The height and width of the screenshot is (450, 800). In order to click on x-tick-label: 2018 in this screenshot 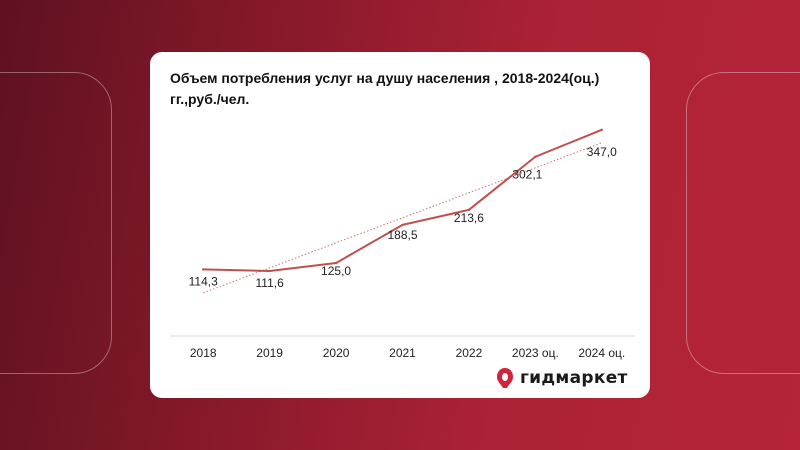, I will do `click(203, 353)`.